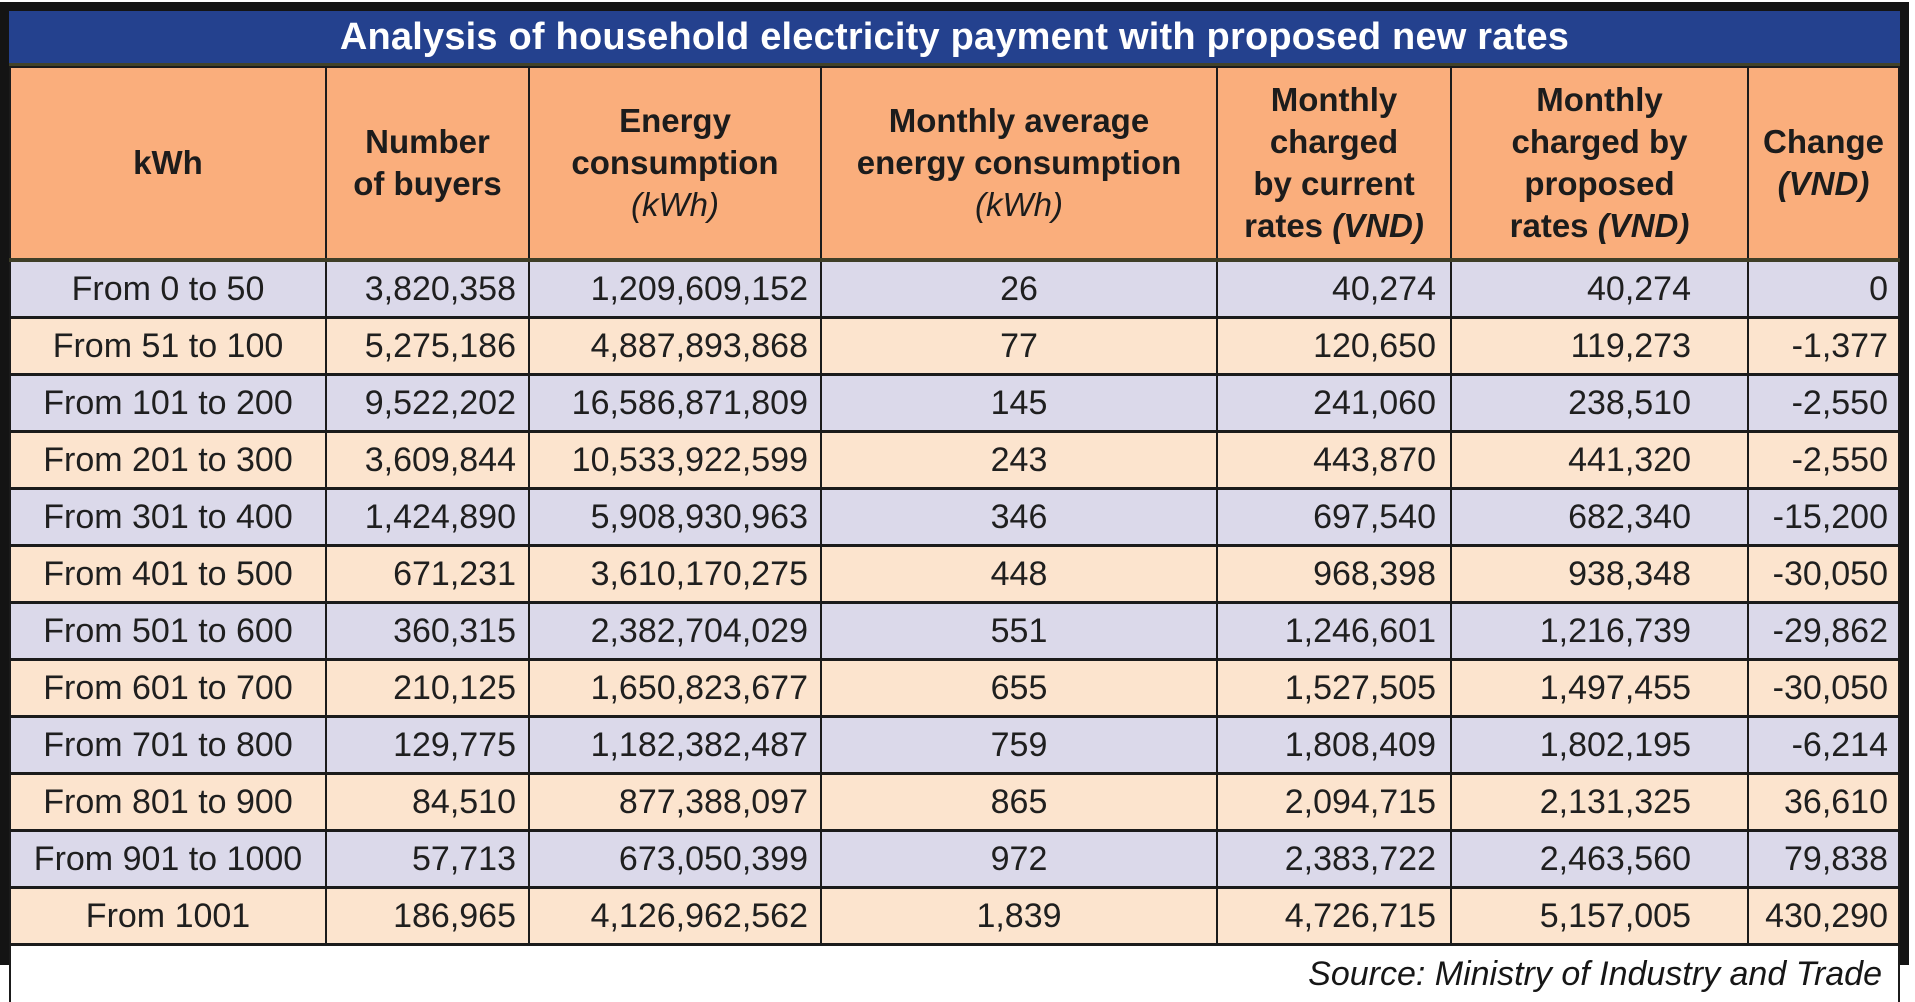 Image resolution: width=1915 pixels, height=1002 pixels. What do you see at coordinates (427, 631) in the screenshot?
I see `table-cell-buyers: 360,315` at bounding box center [427, 631].